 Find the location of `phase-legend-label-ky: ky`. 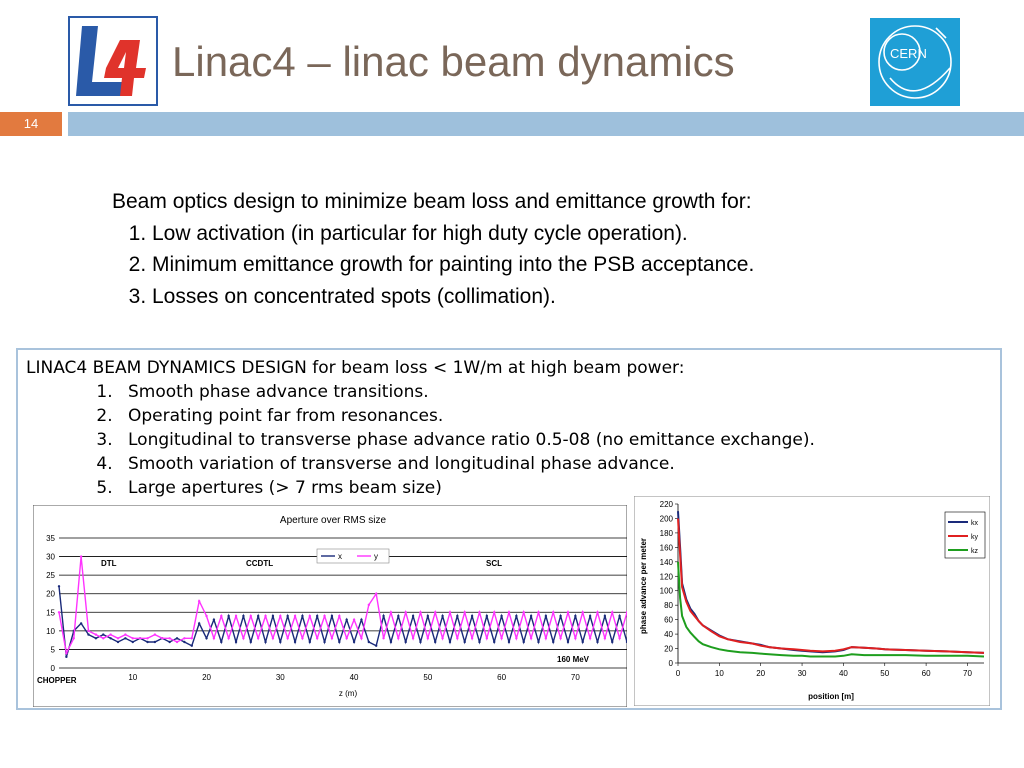

phase-legend-label-ky: ky is located at coordinates (975, 537).